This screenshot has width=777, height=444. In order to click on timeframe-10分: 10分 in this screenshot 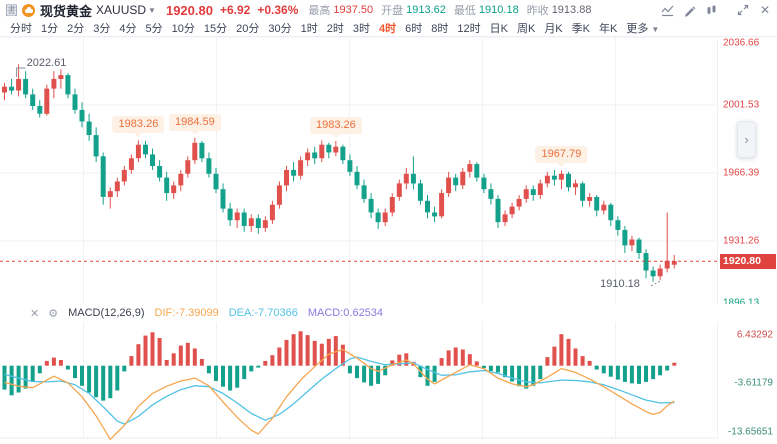, I will do `click(183, 29)`.